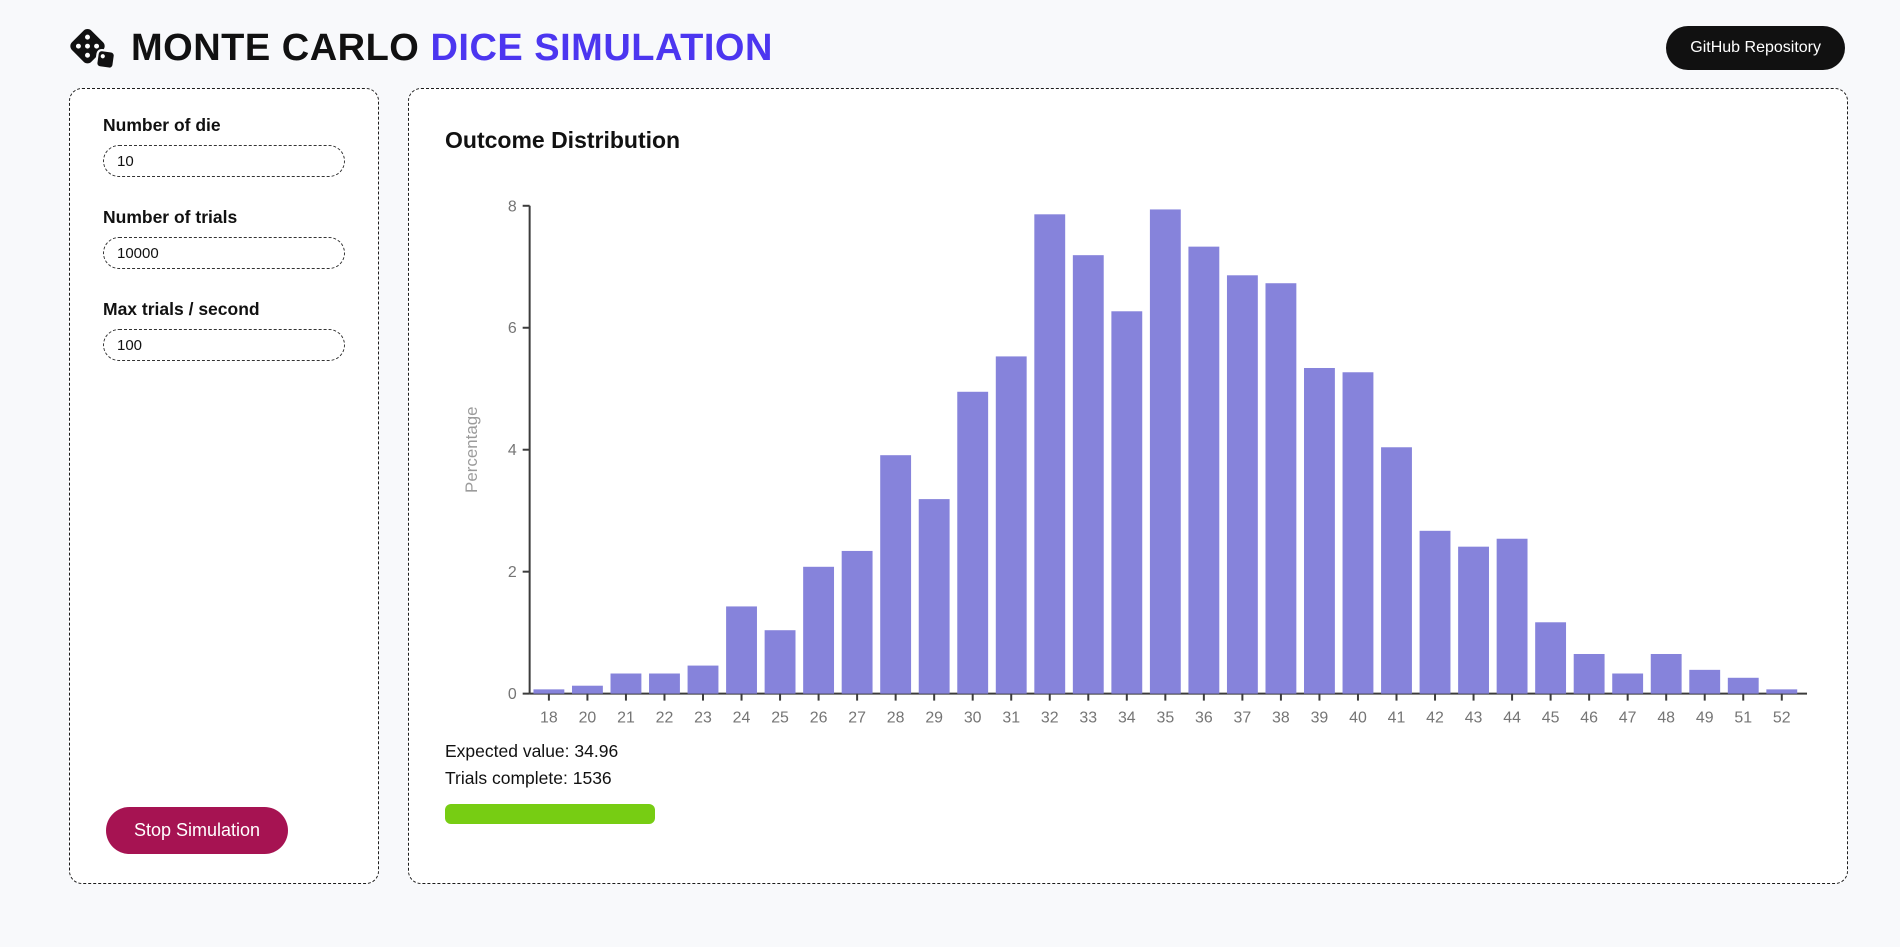  I want to click on max-trials-per-second-field-group: Max trials / second, so click(224, 330).